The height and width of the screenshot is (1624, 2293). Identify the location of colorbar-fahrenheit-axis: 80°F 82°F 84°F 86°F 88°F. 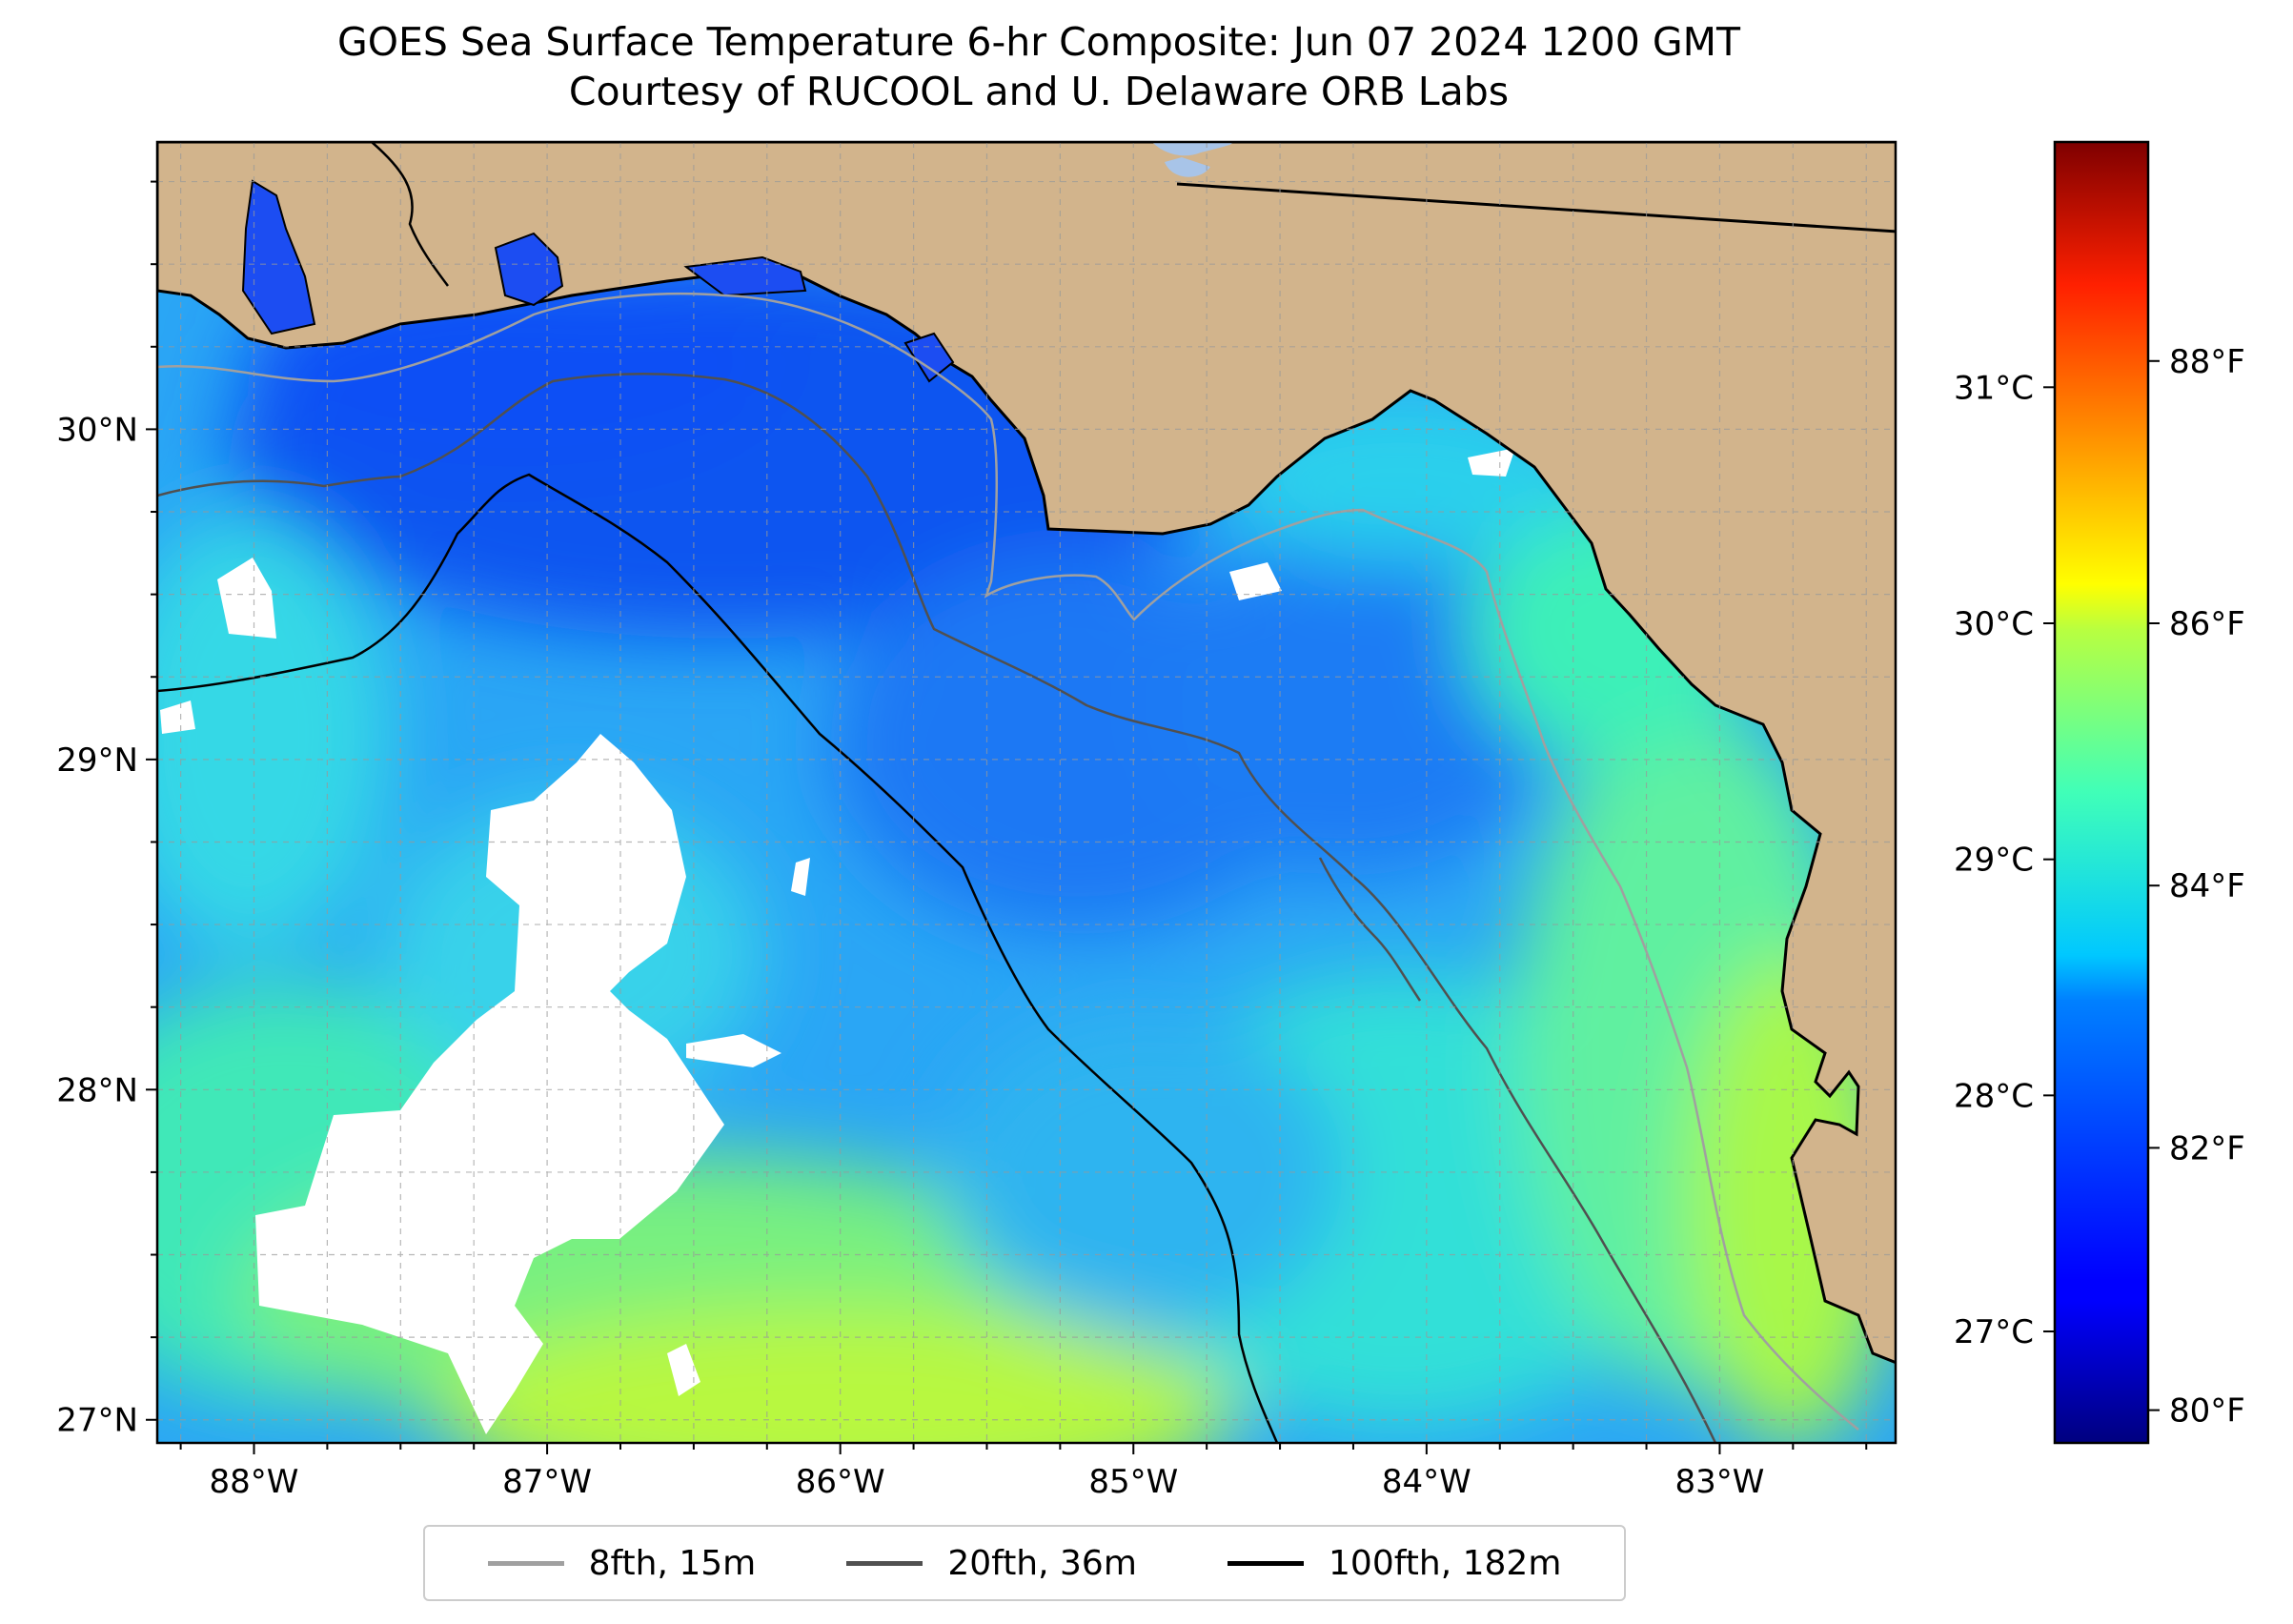
(2196, 887).